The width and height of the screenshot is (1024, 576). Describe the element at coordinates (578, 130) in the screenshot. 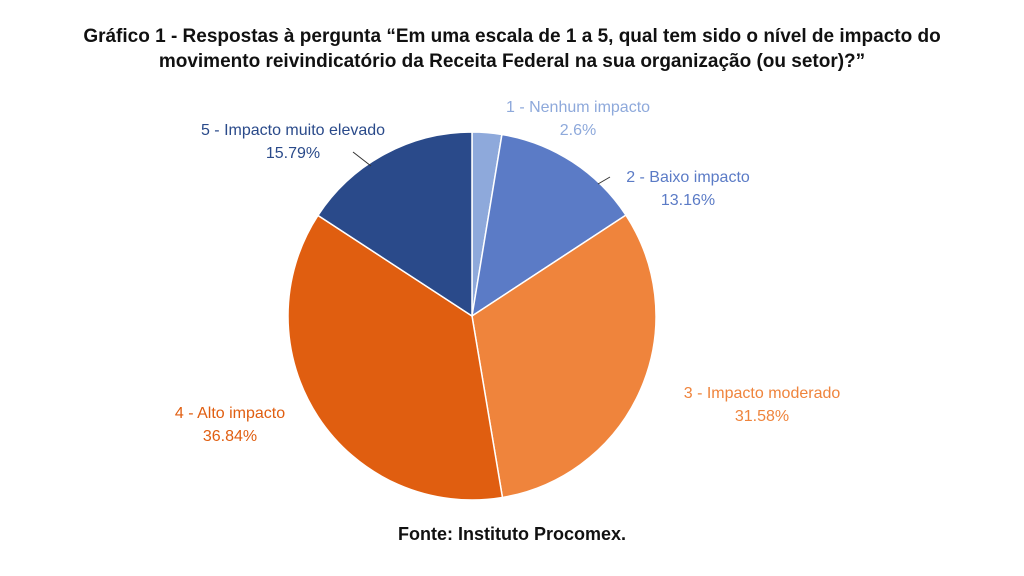

I see `slice-value-label-1: 2.6%` at that location.